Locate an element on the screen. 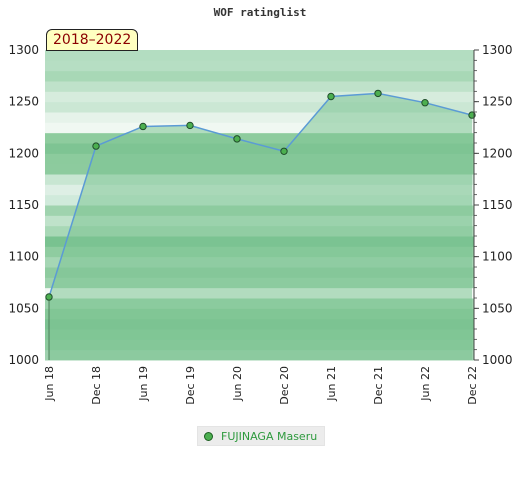 This screenshot has height=480, width=520. y-tick-label-left: 1150 is located at coordinates (23, 205).